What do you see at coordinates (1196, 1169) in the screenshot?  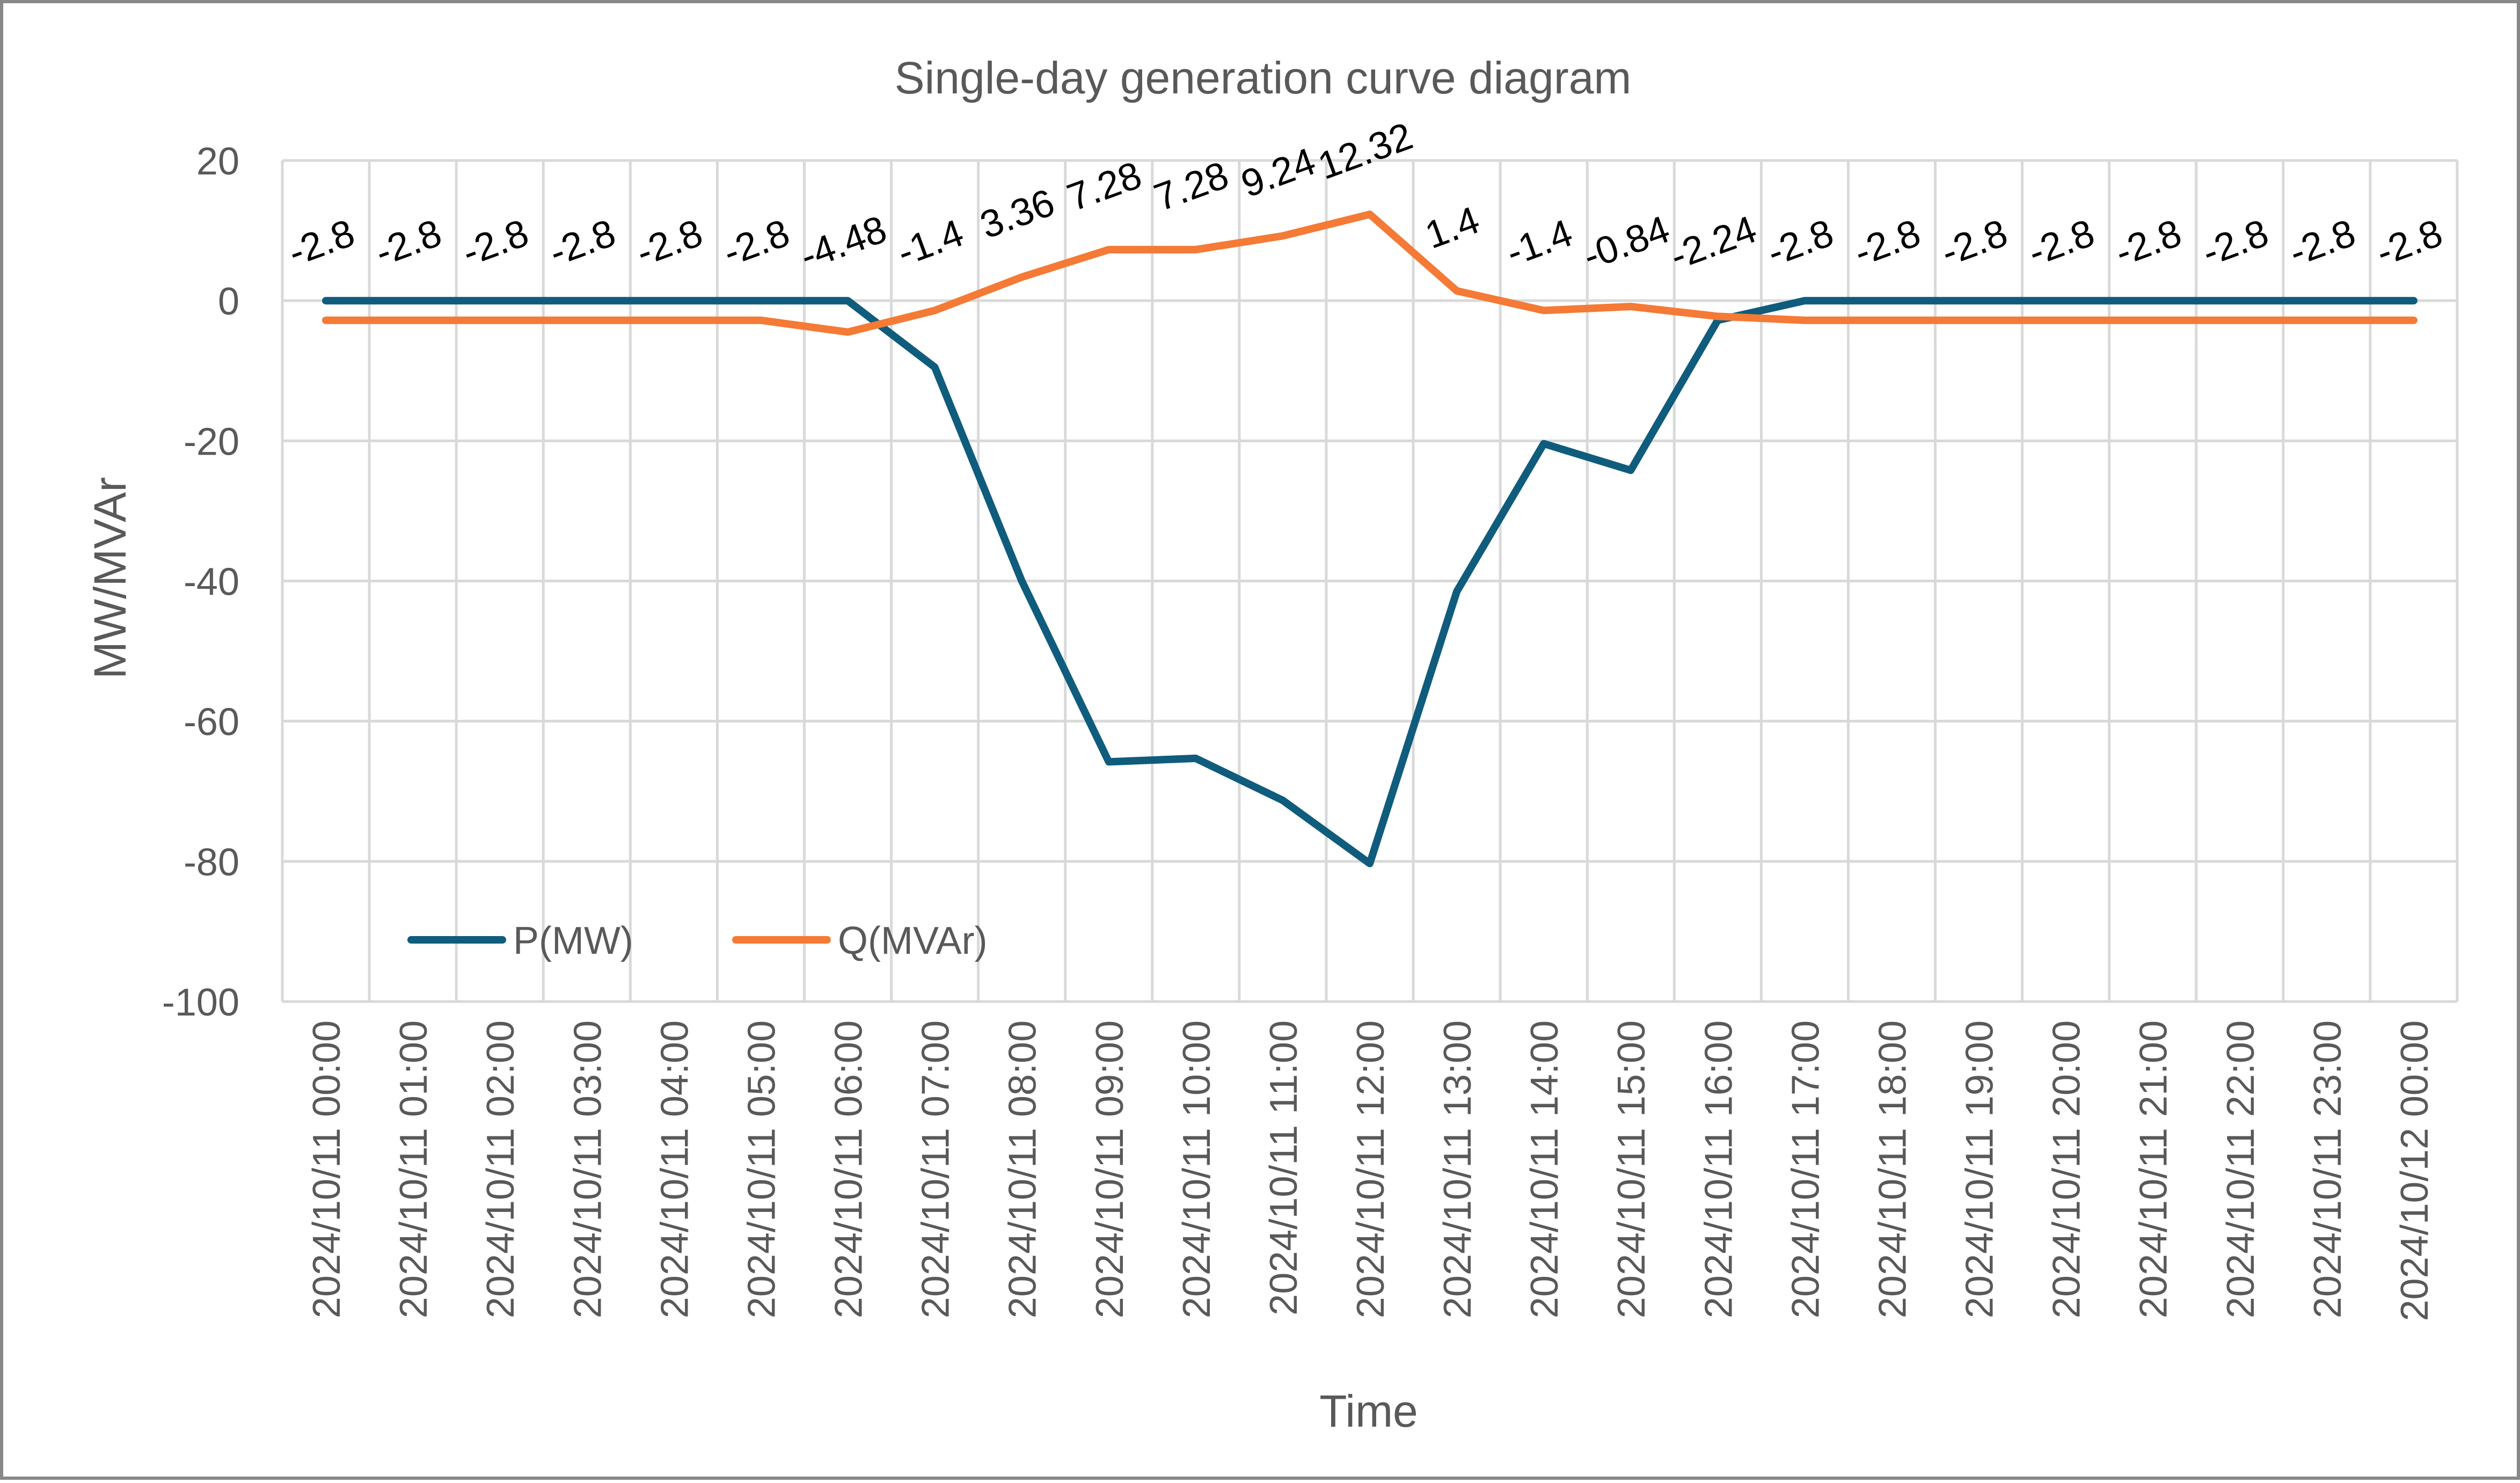 I see `x-tick-label: 2024/10/11 10:00` at bounding box center [1196, 1169].